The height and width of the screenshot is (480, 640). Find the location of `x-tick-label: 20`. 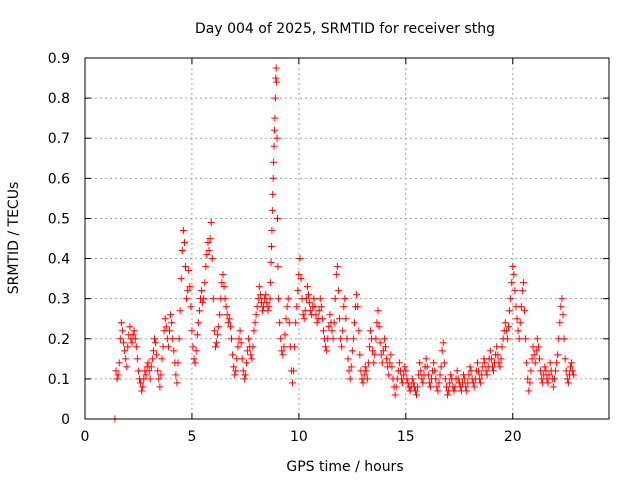

x-tick-label: 20 is located at coordinates (513, 437).